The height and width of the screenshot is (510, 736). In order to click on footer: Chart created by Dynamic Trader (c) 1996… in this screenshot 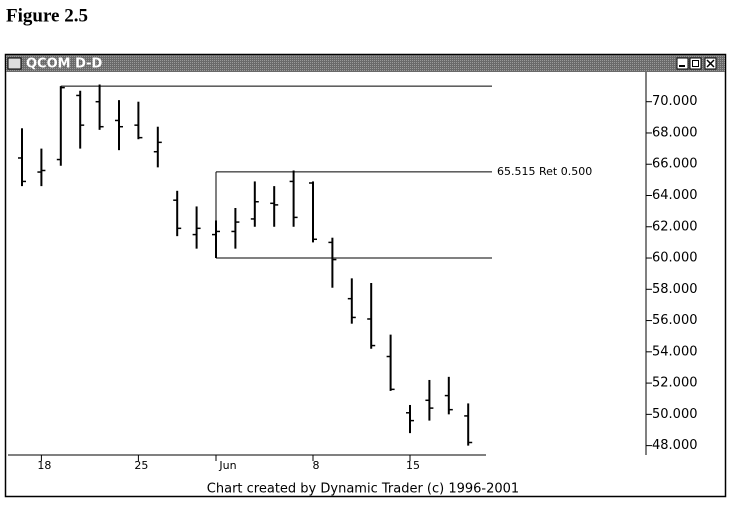, I will do `click(363, 489)`.